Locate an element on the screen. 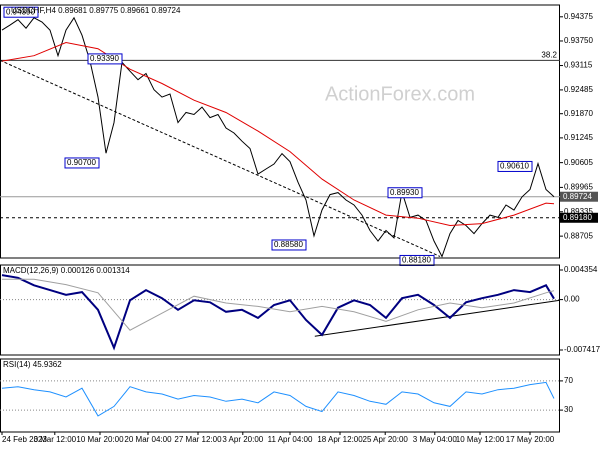  price-tag: 0.89724 is located at coordinates (577, 196).